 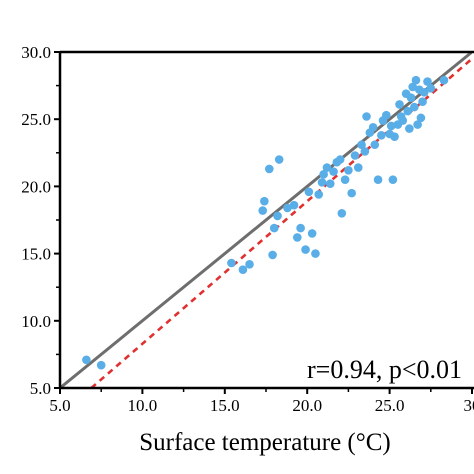 What do you see at coordinates (265, 442) in the screenshot?
I see `x-axis-title: Surface temperature (°C)` at bounding box center [265, 442].